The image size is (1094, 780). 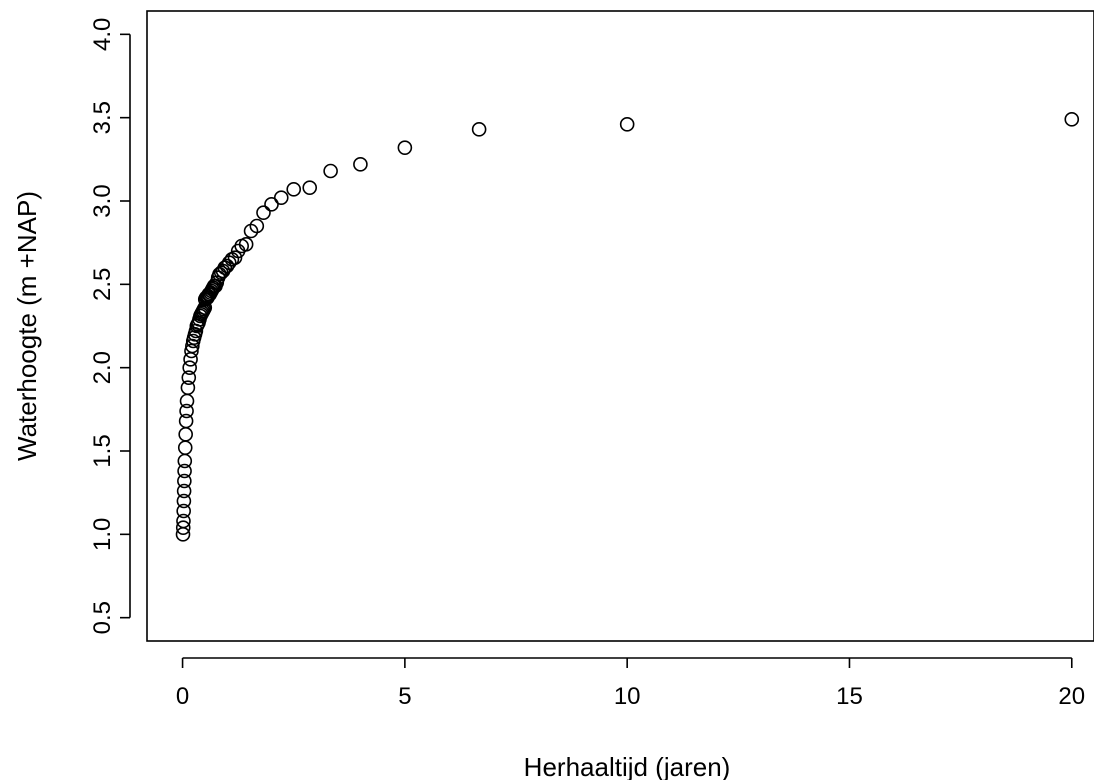 What do you see at coordinates (102, 284) in the screenshot?
I see `y-tick-label: 2.5` at bounding box center [102, 284].